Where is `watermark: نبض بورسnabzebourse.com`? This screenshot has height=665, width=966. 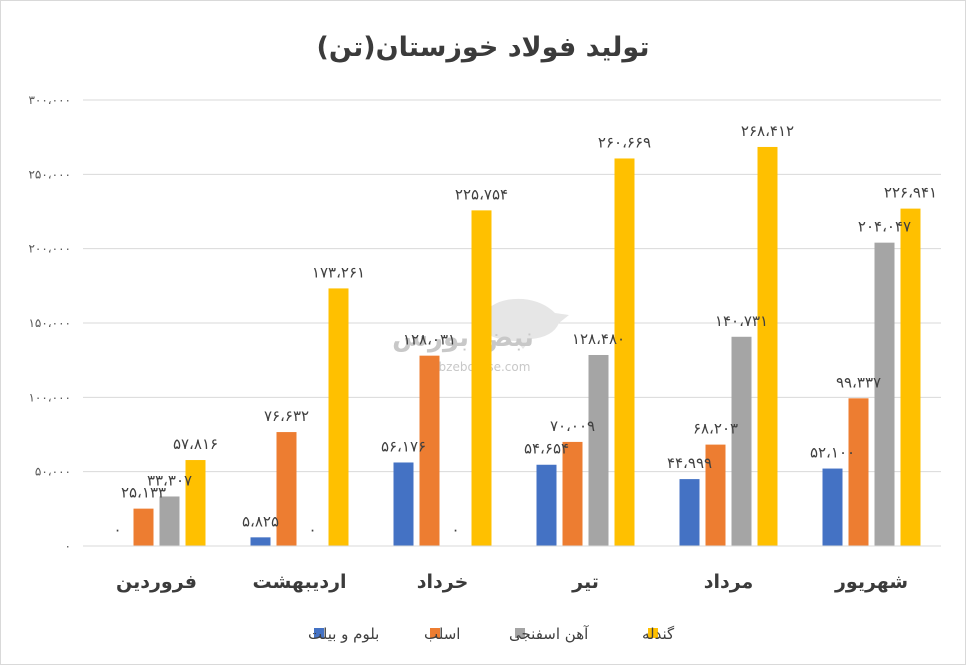 watermark: نبض بورسnabzebourse.com is located at coordinates (480, 336).